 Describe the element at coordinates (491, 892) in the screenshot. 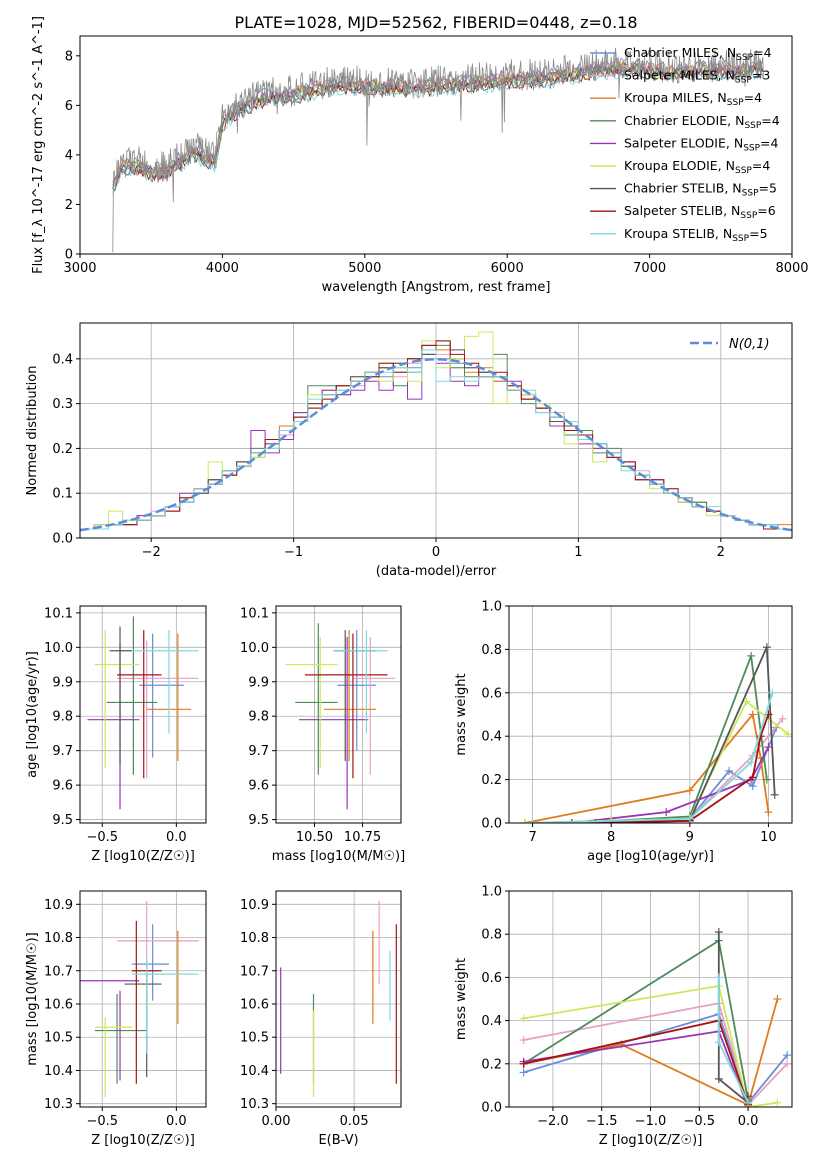

I see `y-tick-label: 1.0` at that location.